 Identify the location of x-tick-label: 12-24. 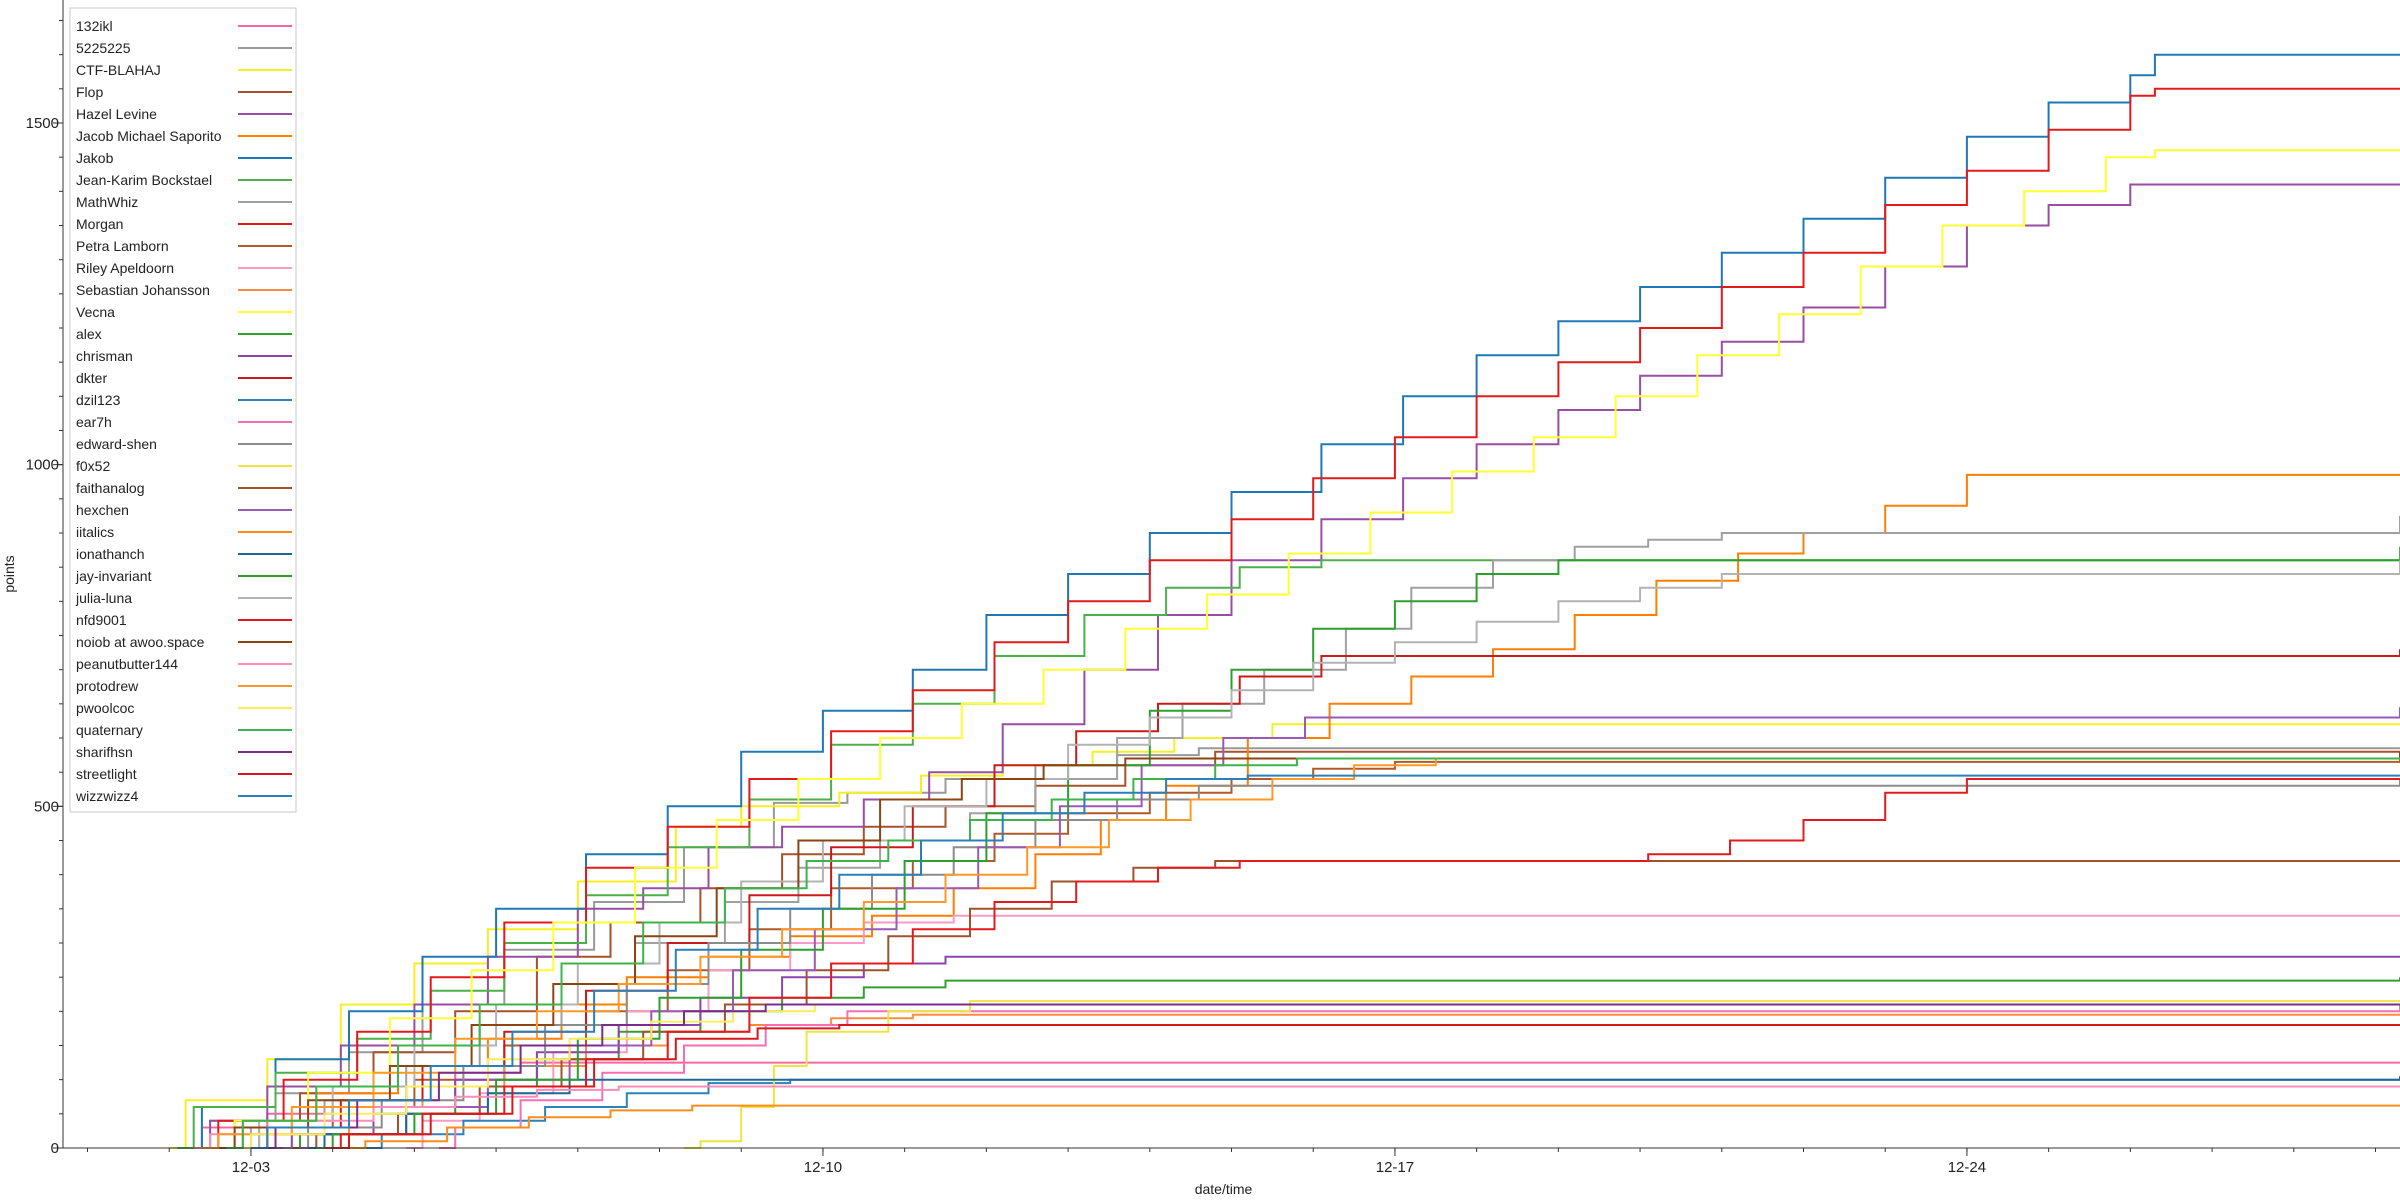
(1967, 1167).